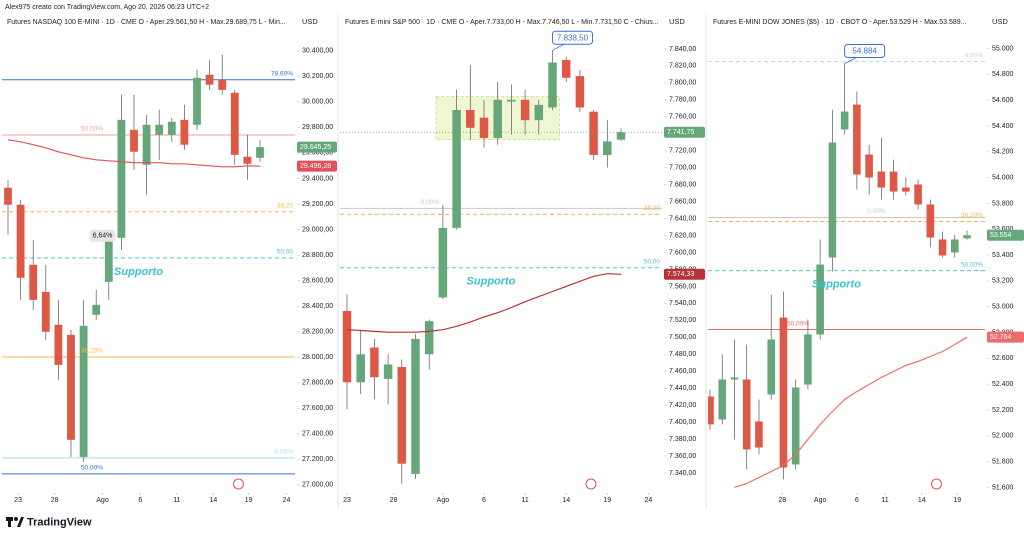  I want to click on y-tick-label: 7.340,00, so click(682, 473).